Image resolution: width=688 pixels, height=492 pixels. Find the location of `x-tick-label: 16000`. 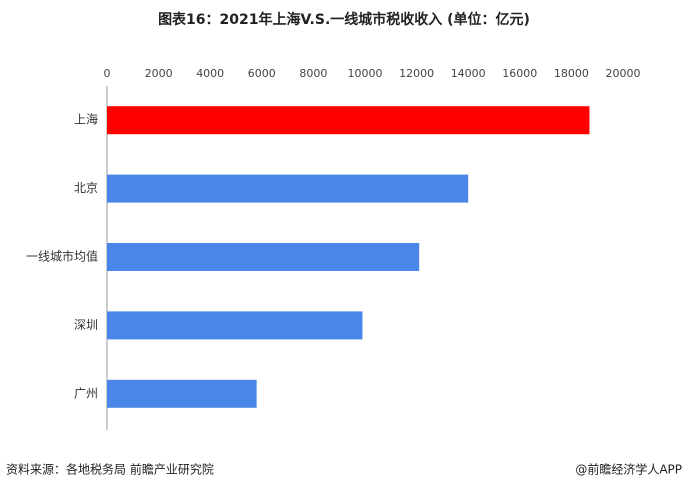

x-tick-label: 16000 is located at coordinates (519, 73).